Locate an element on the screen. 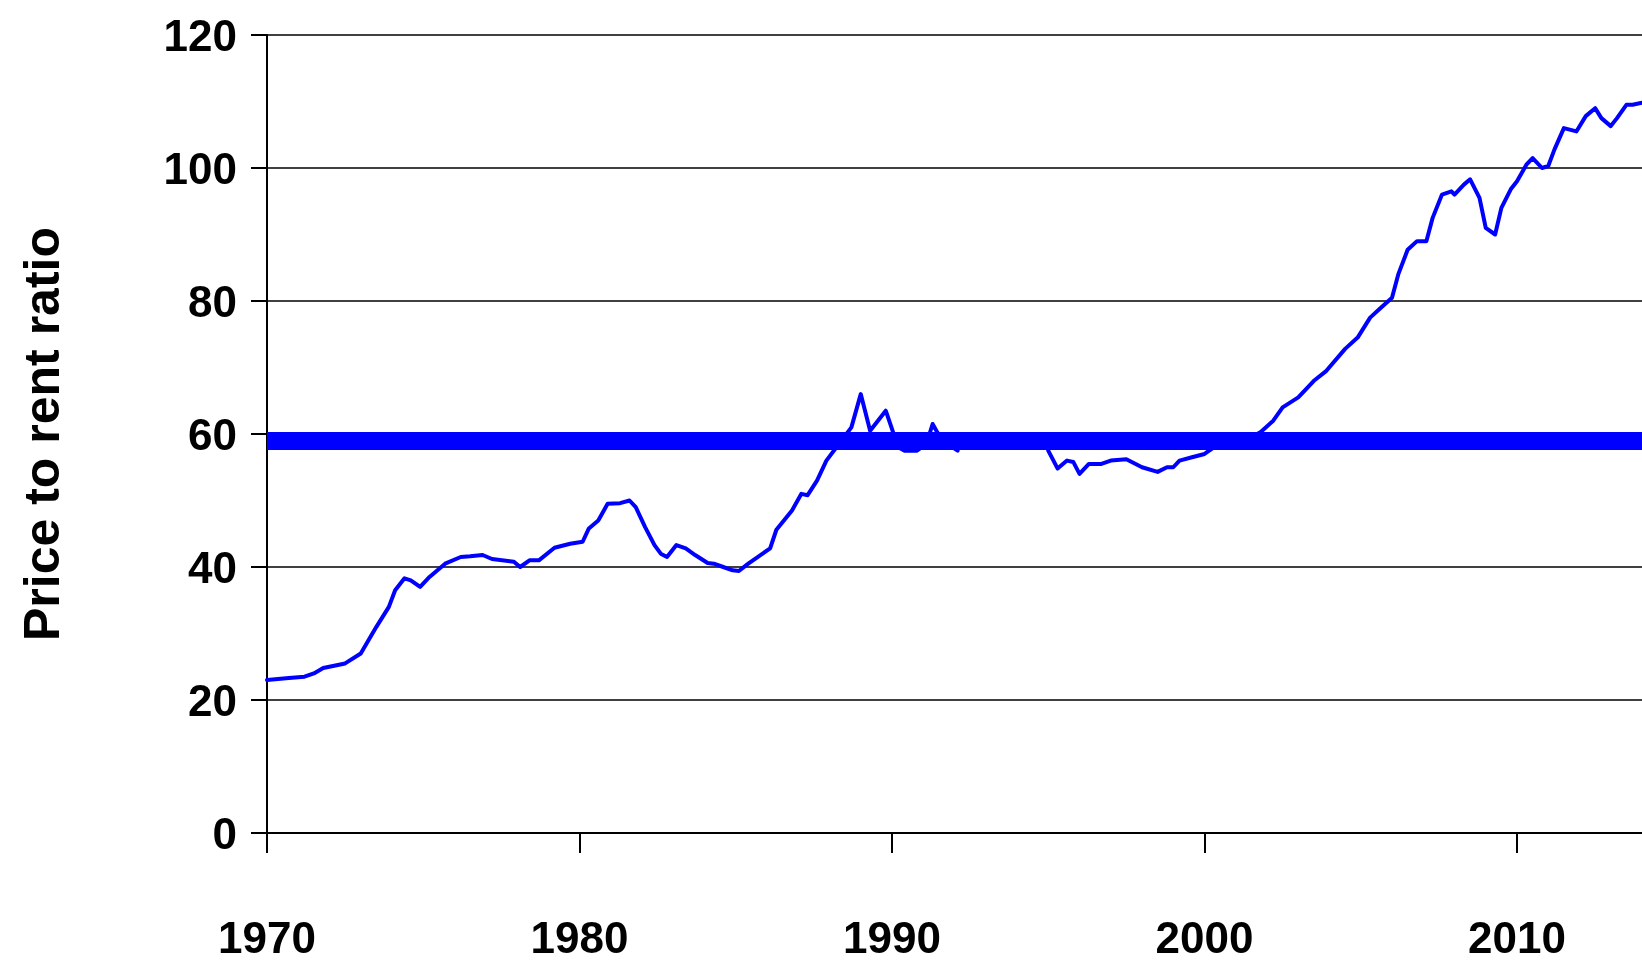 The image size is (1642, 963). y-axis-title: Price to rent ratio is located at coordinates (42, 434).